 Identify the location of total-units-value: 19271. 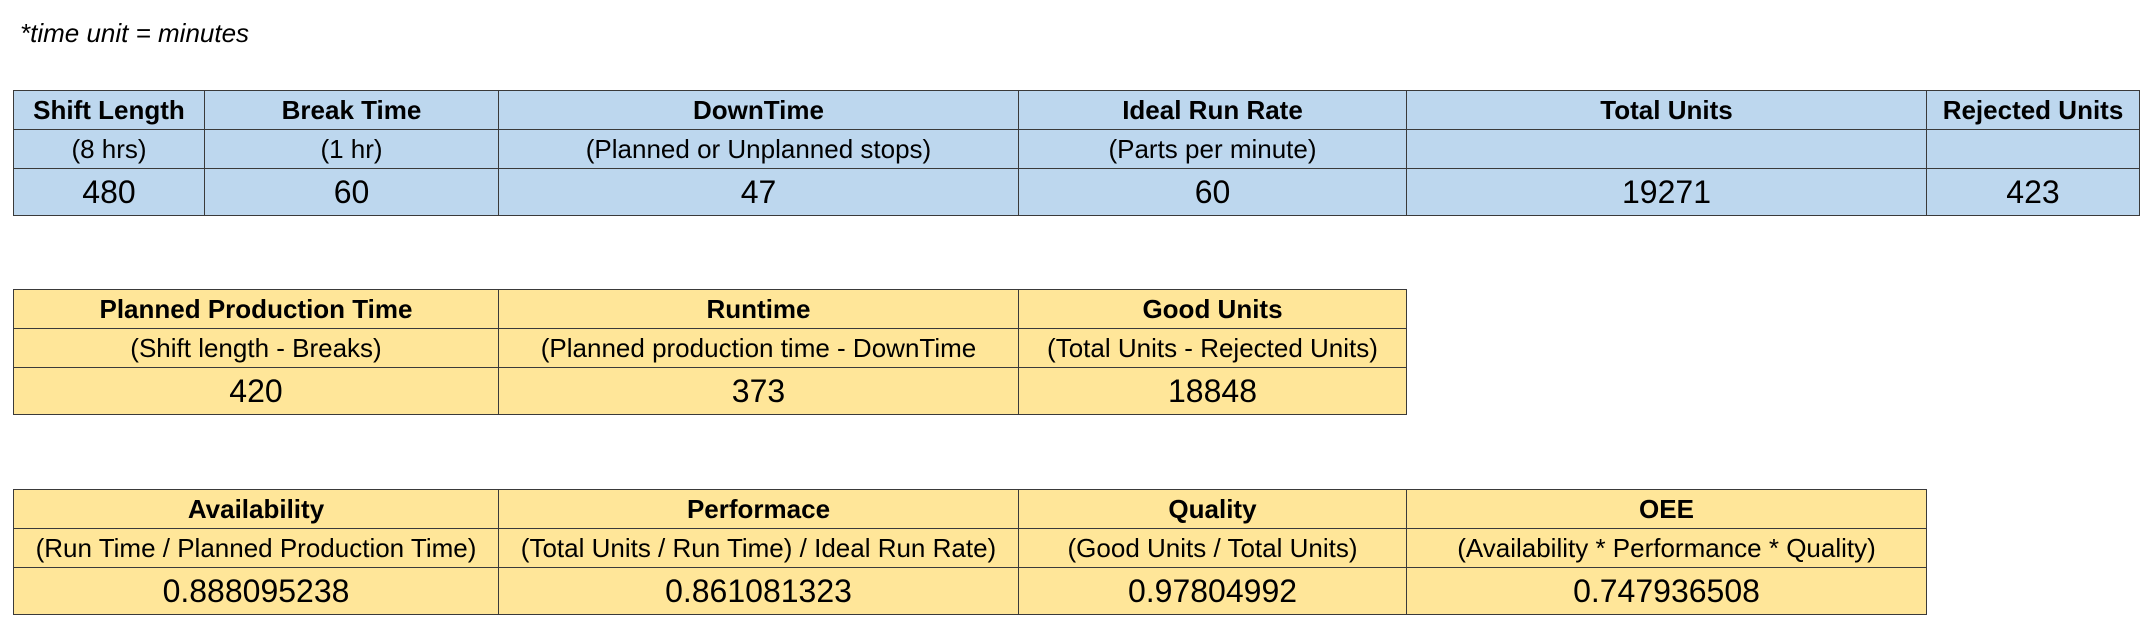
(1666, 192).